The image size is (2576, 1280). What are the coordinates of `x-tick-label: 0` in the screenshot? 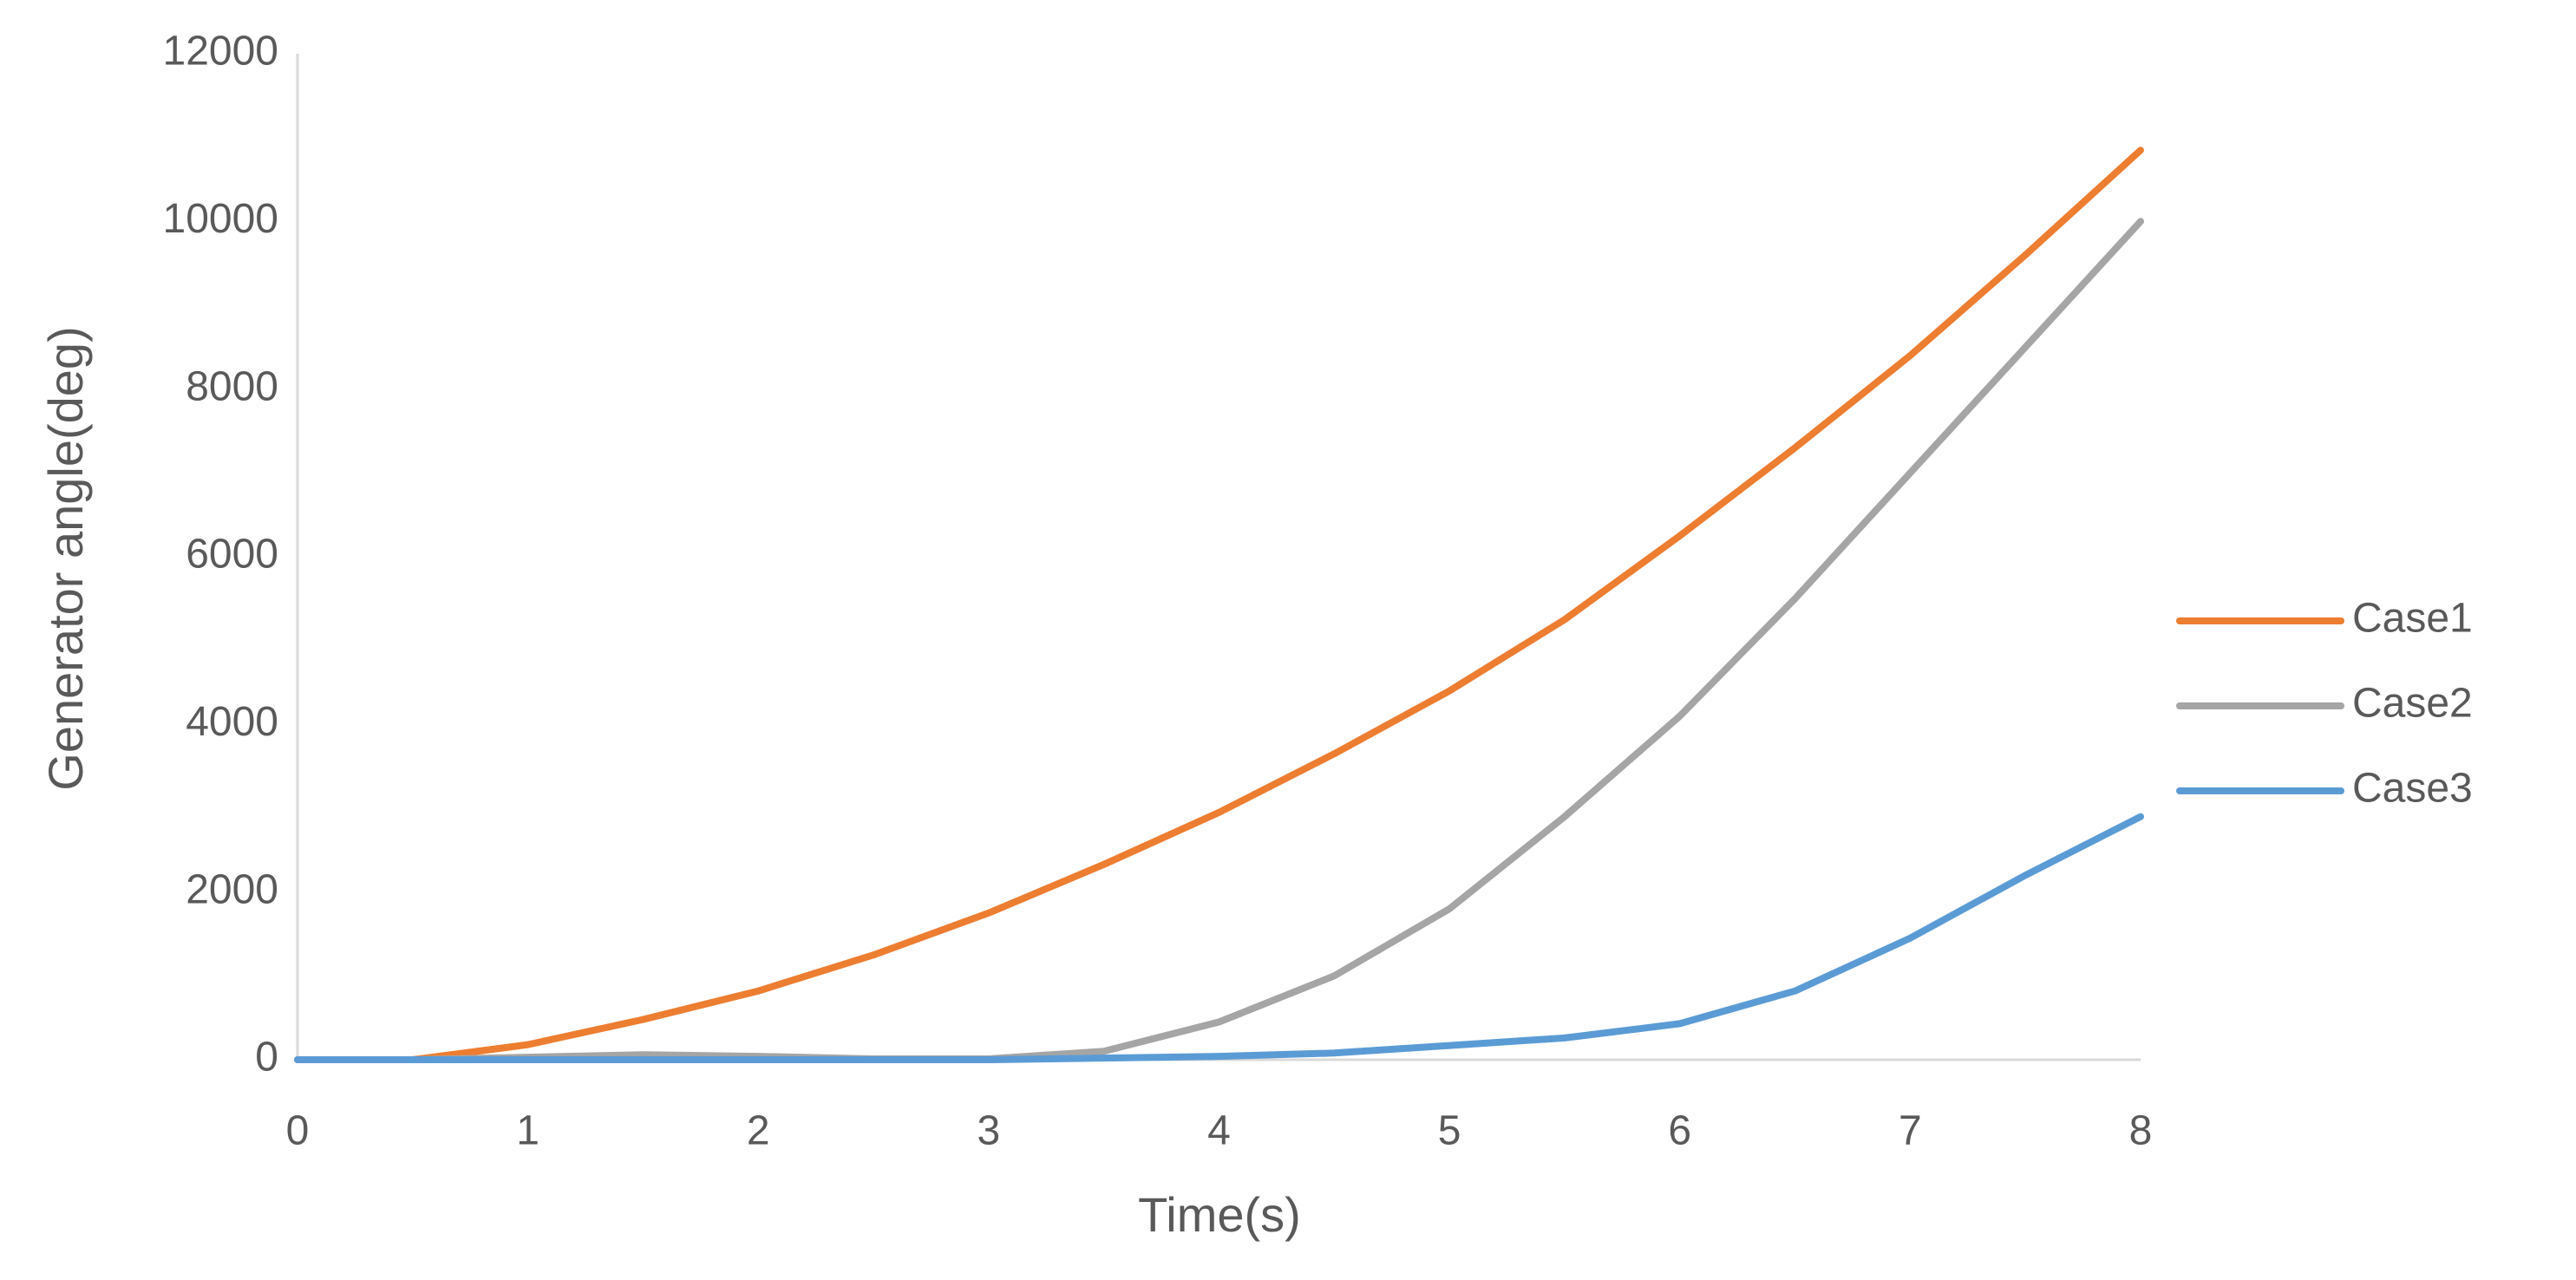 It's located at (298, 1131).